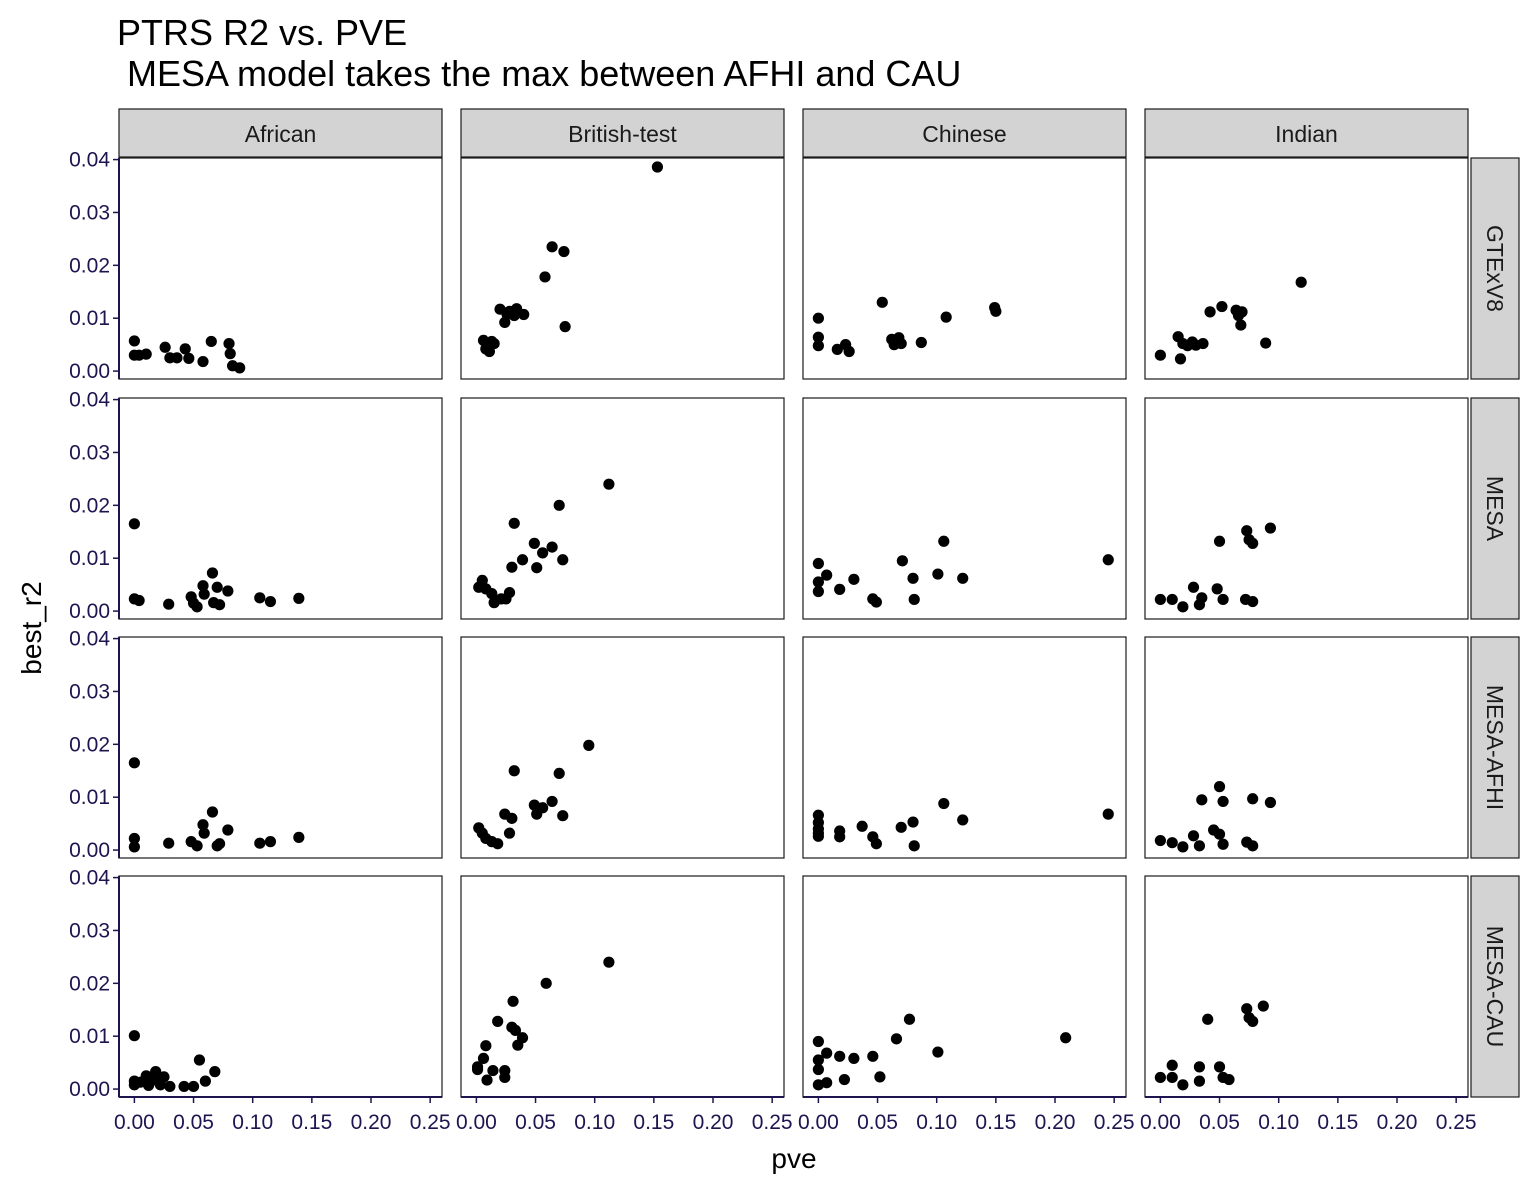  Describe the element at coordinates (1219, 1122) in the screenshot. I see `x-tick-label: 0.05` at that location.